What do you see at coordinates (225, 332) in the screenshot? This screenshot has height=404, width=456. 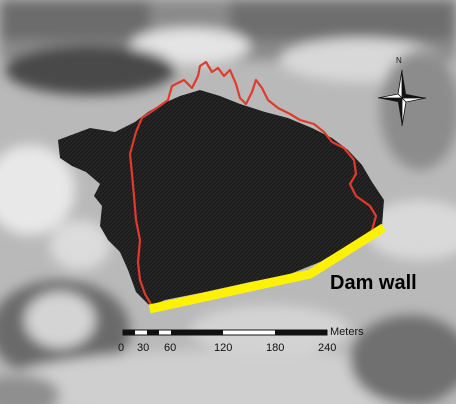 I see `scale-bar` at bounding box center [225, 332].